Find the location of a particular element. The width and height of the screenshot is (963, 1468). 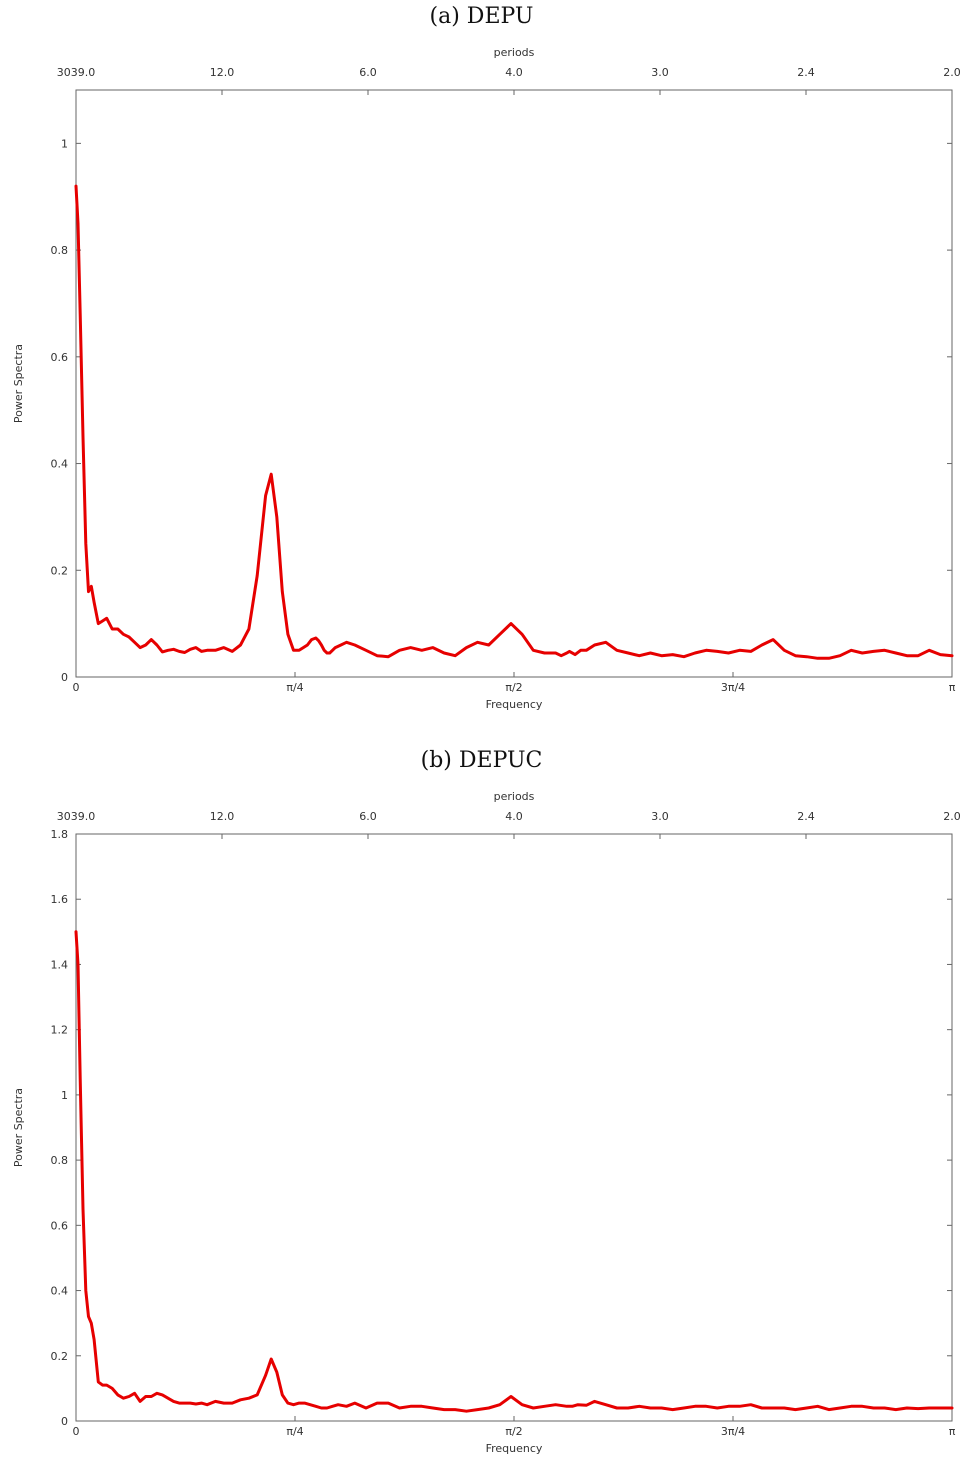

chart-a-title: (a) DEPU is located at coordinates (481, 16).